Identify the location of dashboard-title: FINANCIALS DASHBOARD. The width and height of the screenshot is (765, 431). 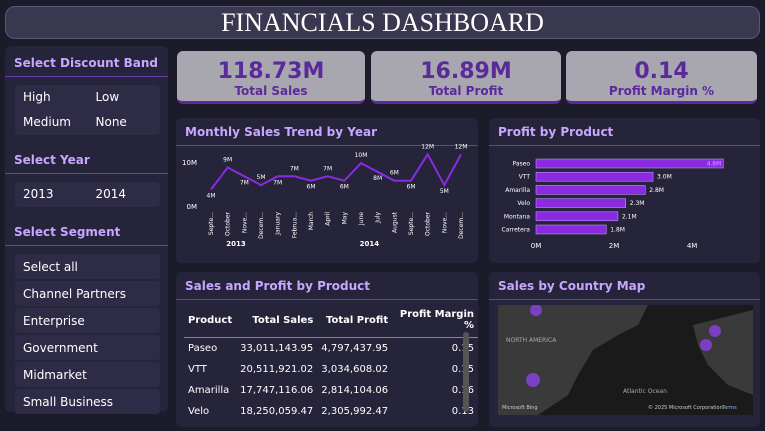
(382, 22).